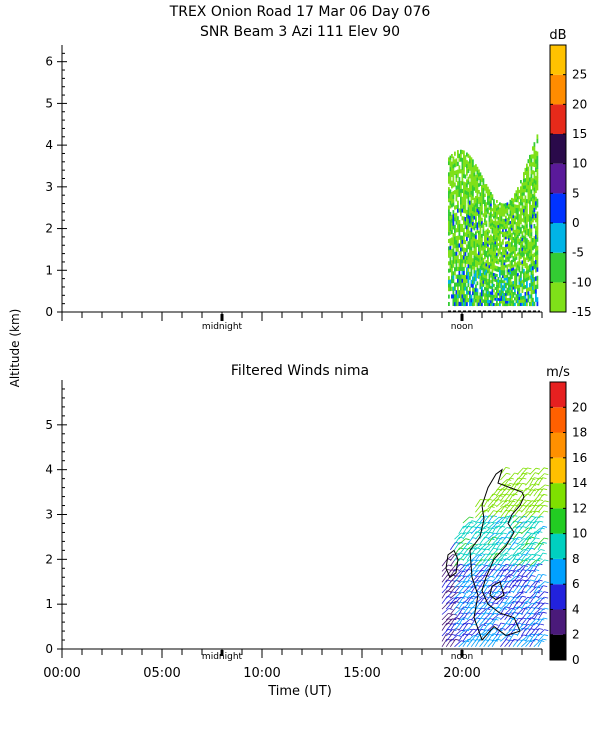 Image resolution: width=600 pixels, height=750 pixels. Describe the element at coordinates (497, 591) in the screenshot. I see `wind-contour-loop` at that location.